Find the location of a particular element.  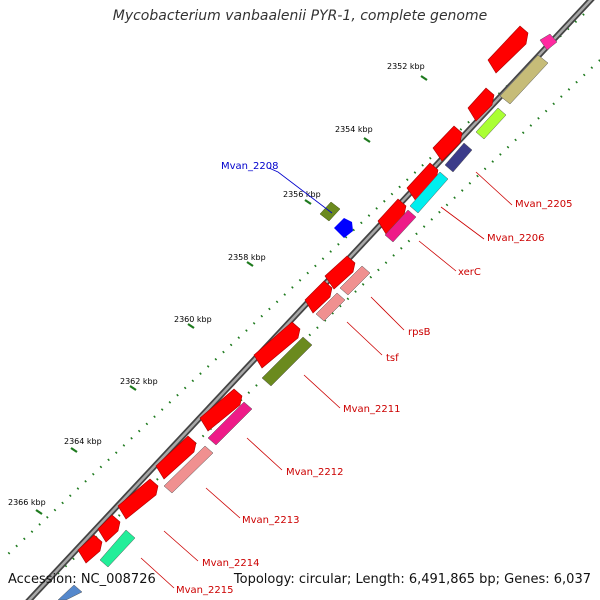

kbp-label: 2354 kbp is located at coordinates (354, 129).